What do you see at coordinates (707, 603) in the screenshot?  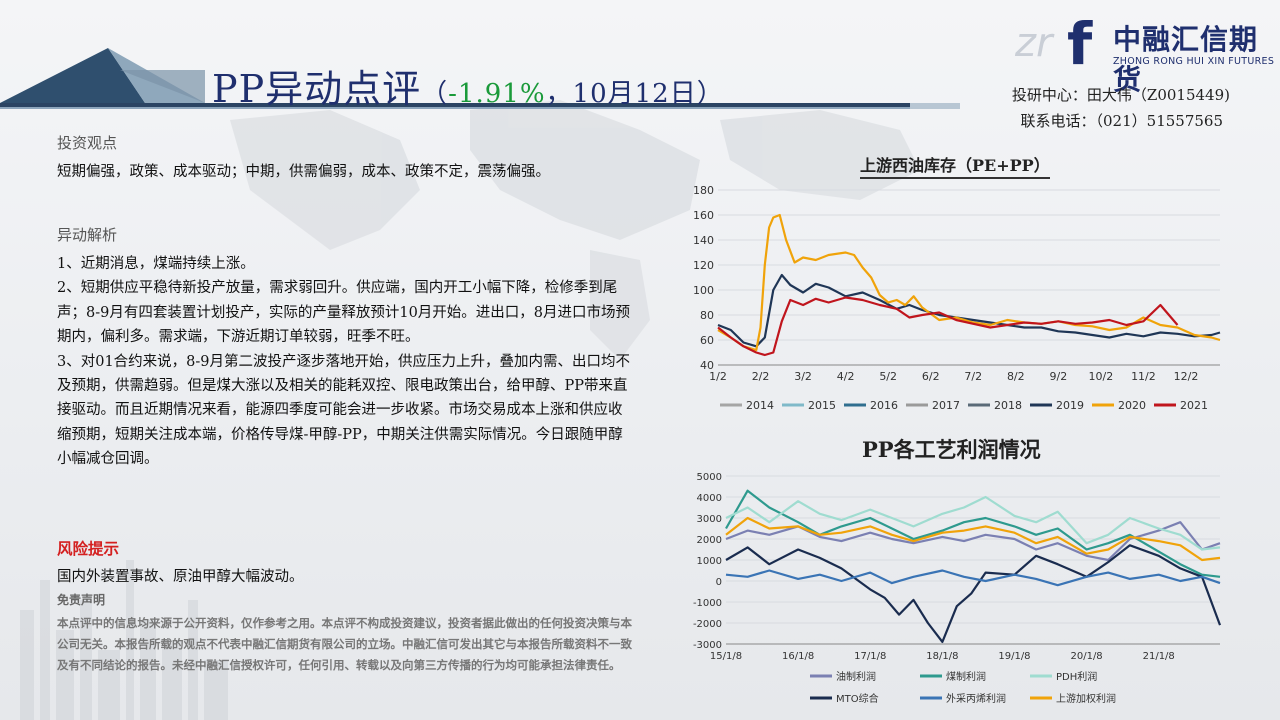 I see `y-tick-label: -1000` at bounding box center [707, 603].